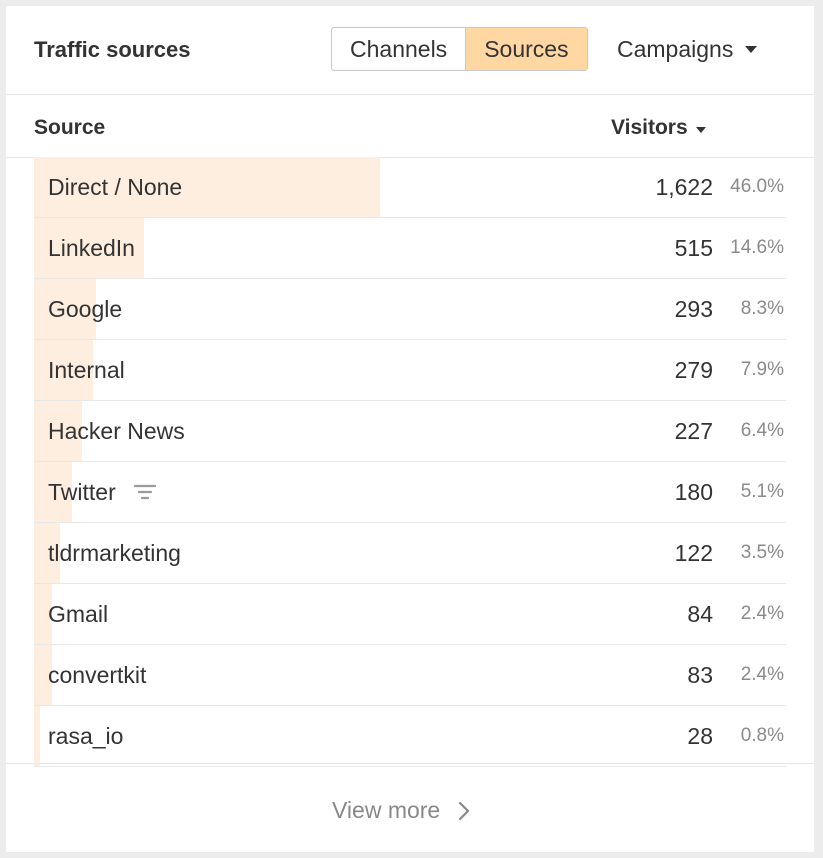 The height and width of the screenshot is (858, 823). Describe the element at coordinates (112, 49) in the screenshot. I see `card-title: Traffic sources` at that location.